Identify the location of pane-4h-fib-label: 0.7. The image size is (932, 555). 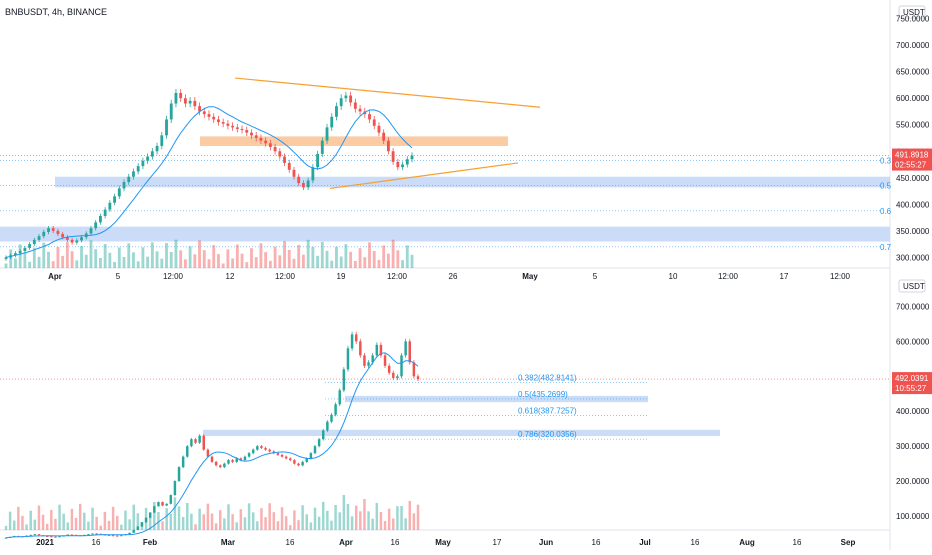
(886, 247).